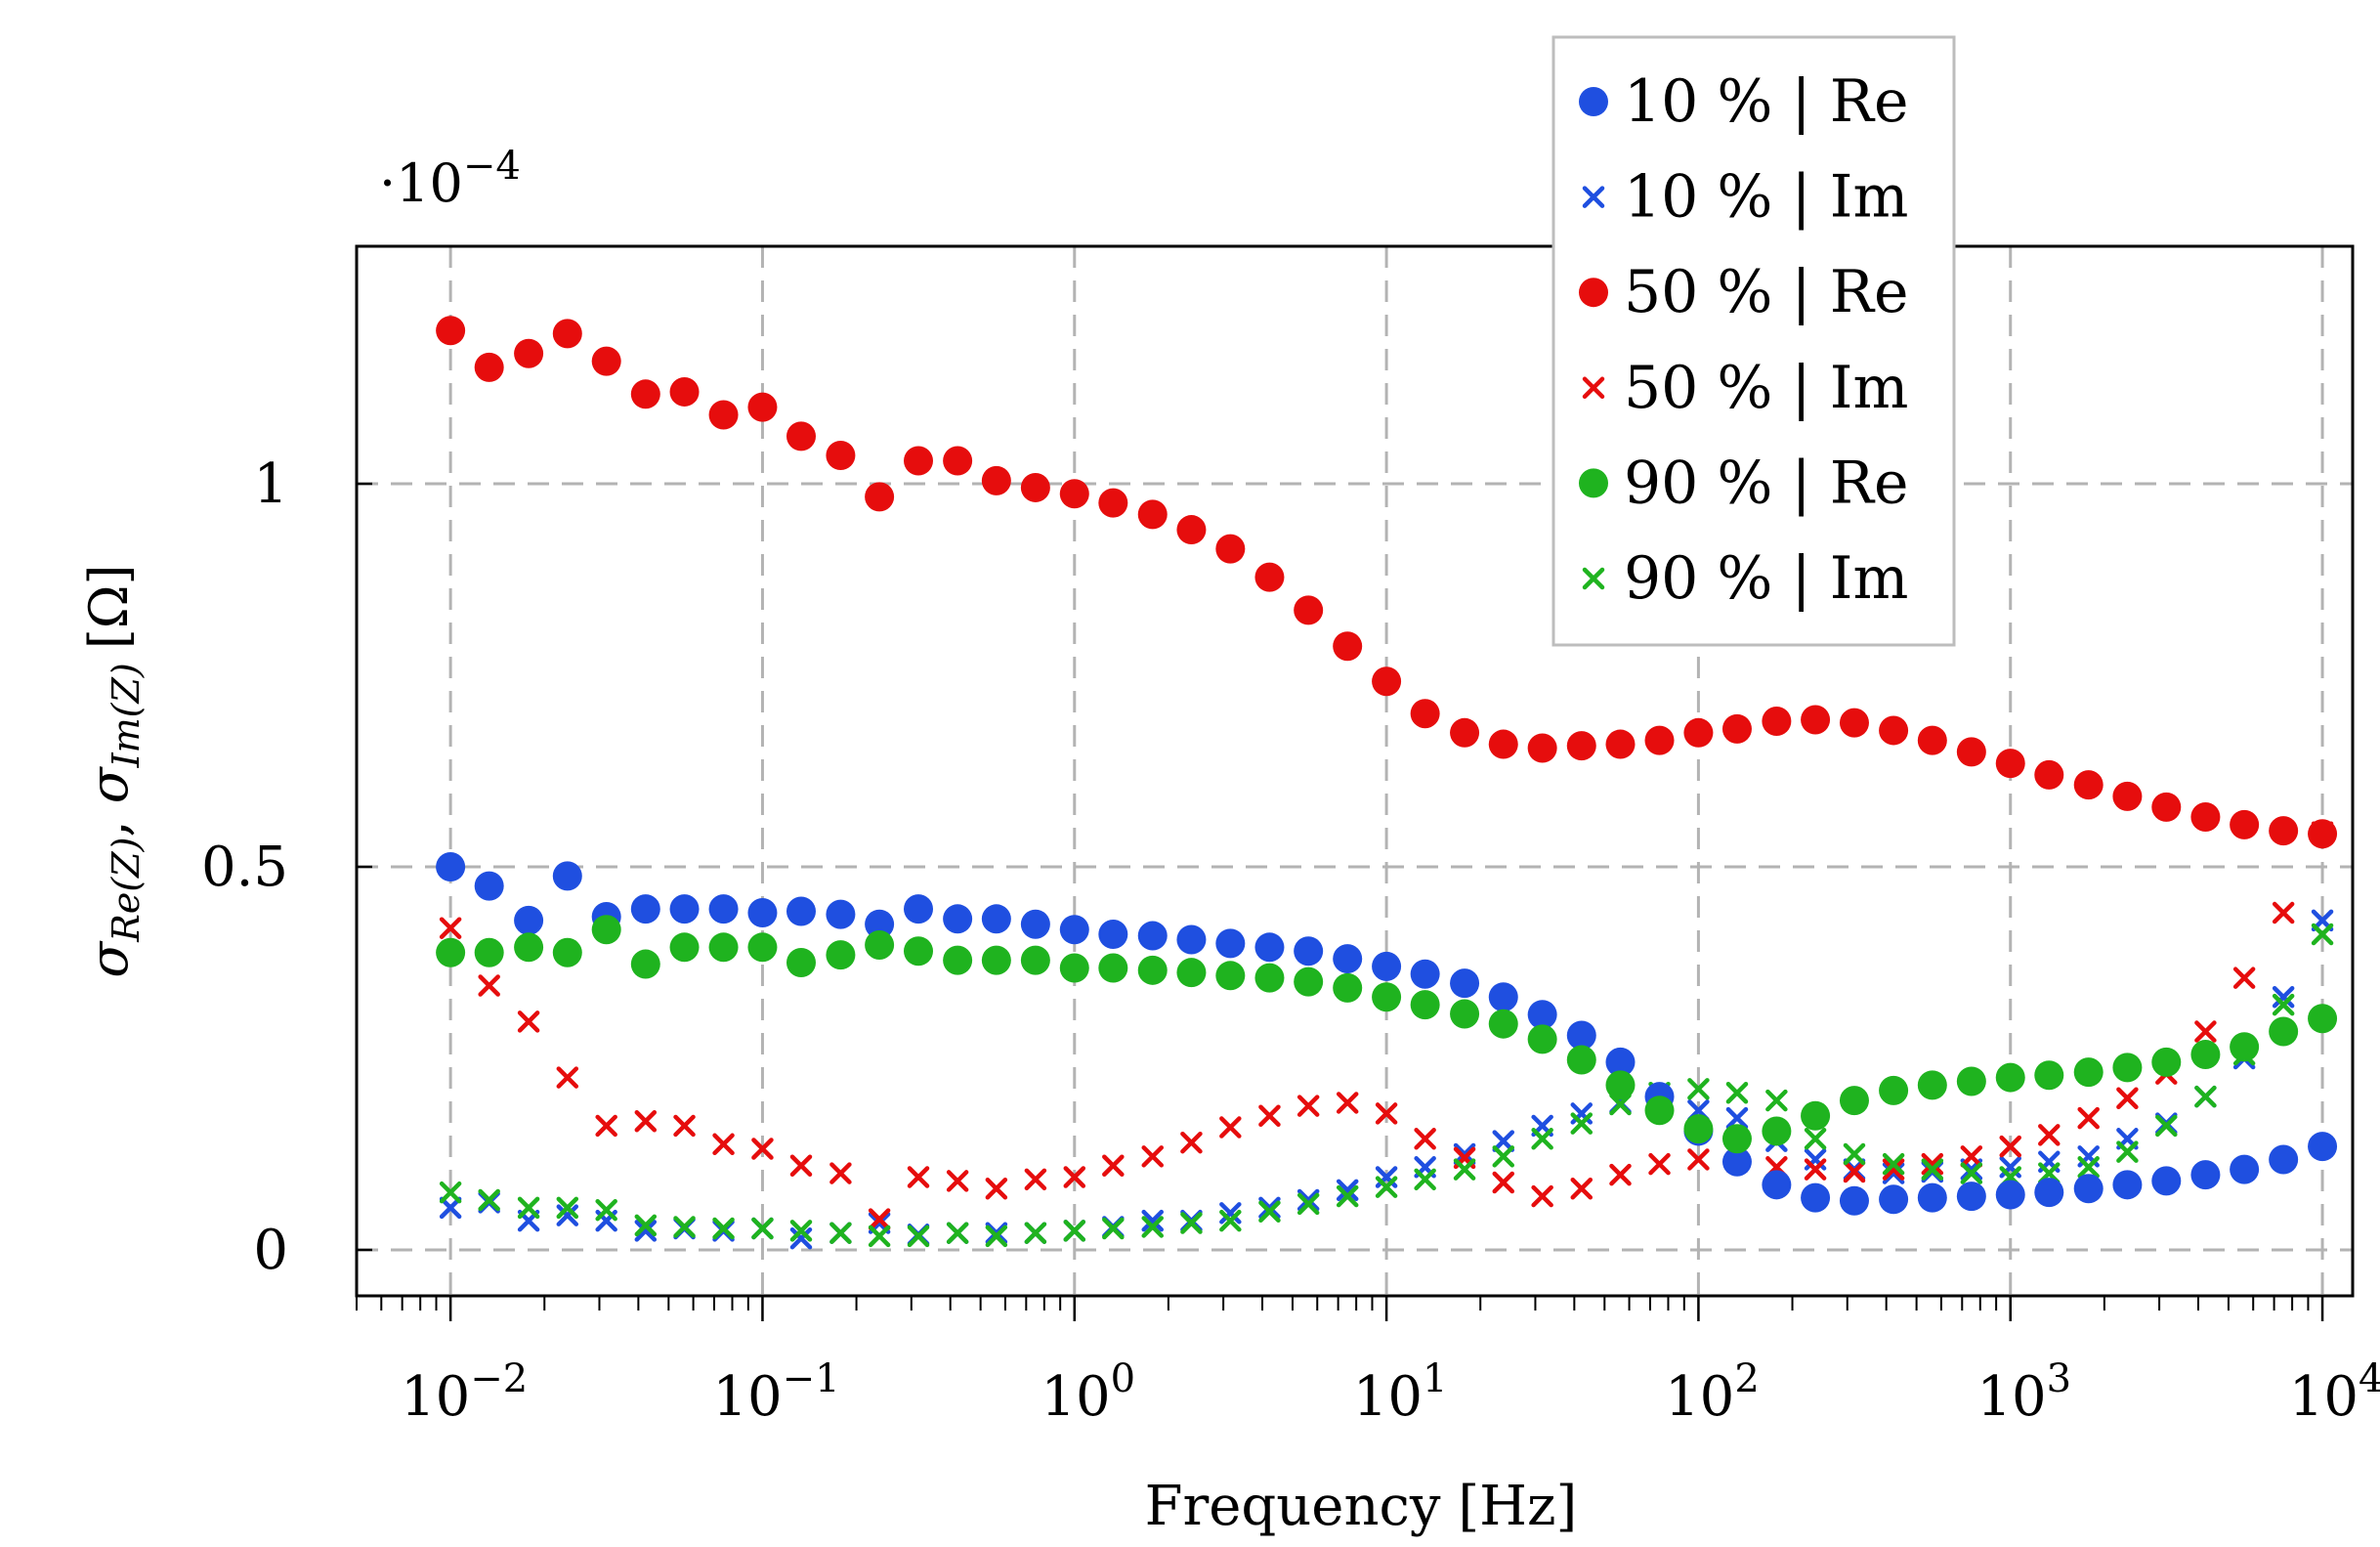 This screenshot has width=2380, height=1547. Describe the element at coordinates (126, 715) in the screenshot. I see `y-label-im-subscript: Im(Z)` at that location.